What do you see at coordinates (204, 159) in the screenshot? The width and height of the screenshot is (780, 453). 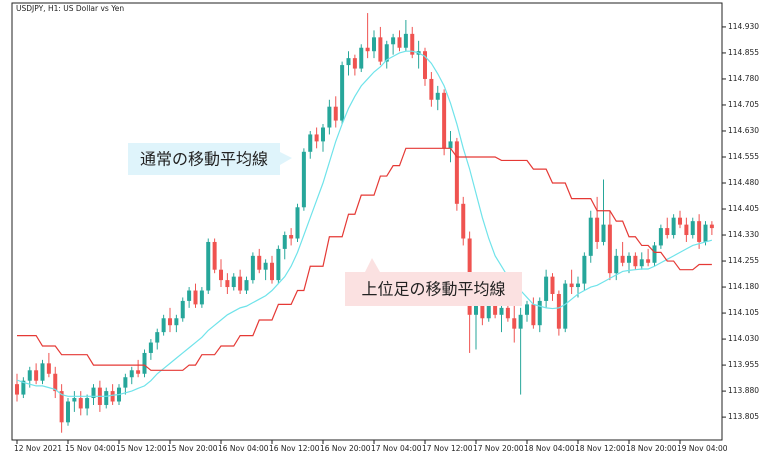 I see `callout-text: 通常の移動平均線` at bounding box center [204, 159].